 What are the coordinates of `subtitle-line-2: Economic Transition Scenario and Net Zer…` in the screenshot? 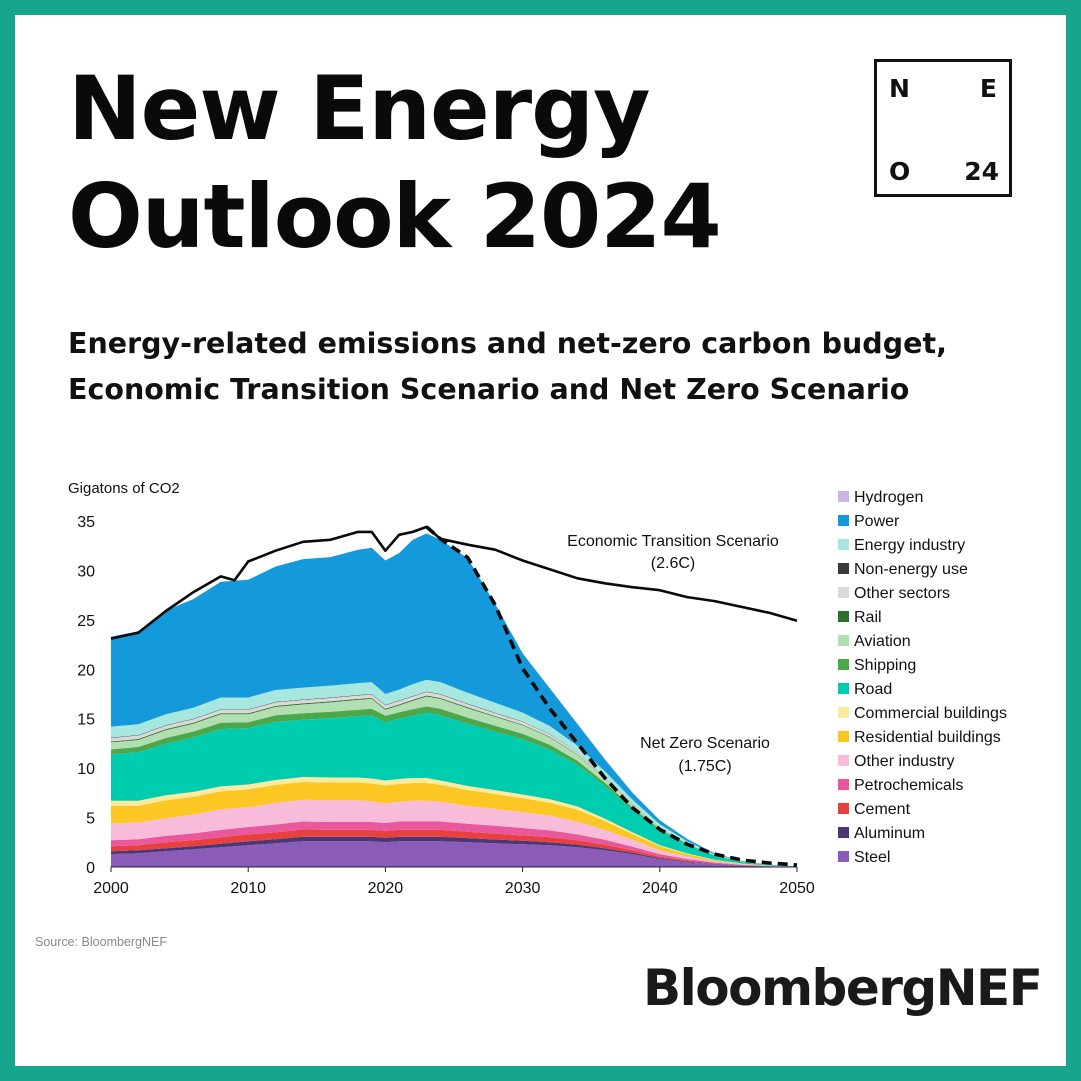 It's located at (489, 389).